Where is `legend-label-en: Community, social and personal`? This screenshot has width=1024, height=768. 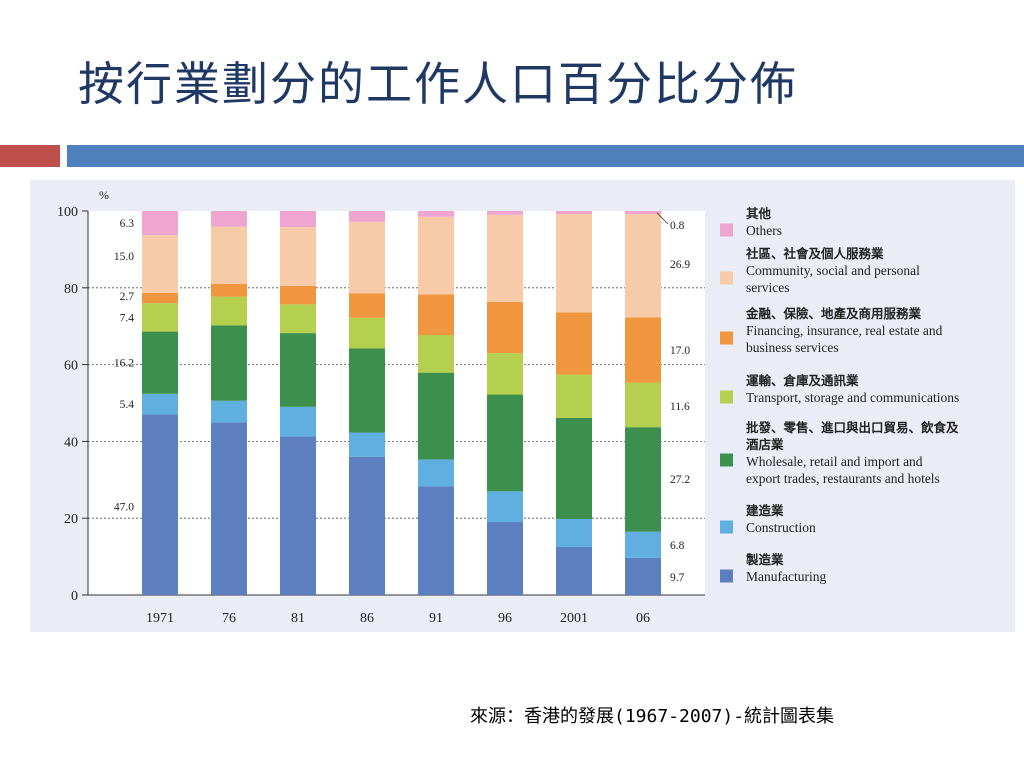
legend-label-en: Community, social and personal is located at coordinates (833, 270).